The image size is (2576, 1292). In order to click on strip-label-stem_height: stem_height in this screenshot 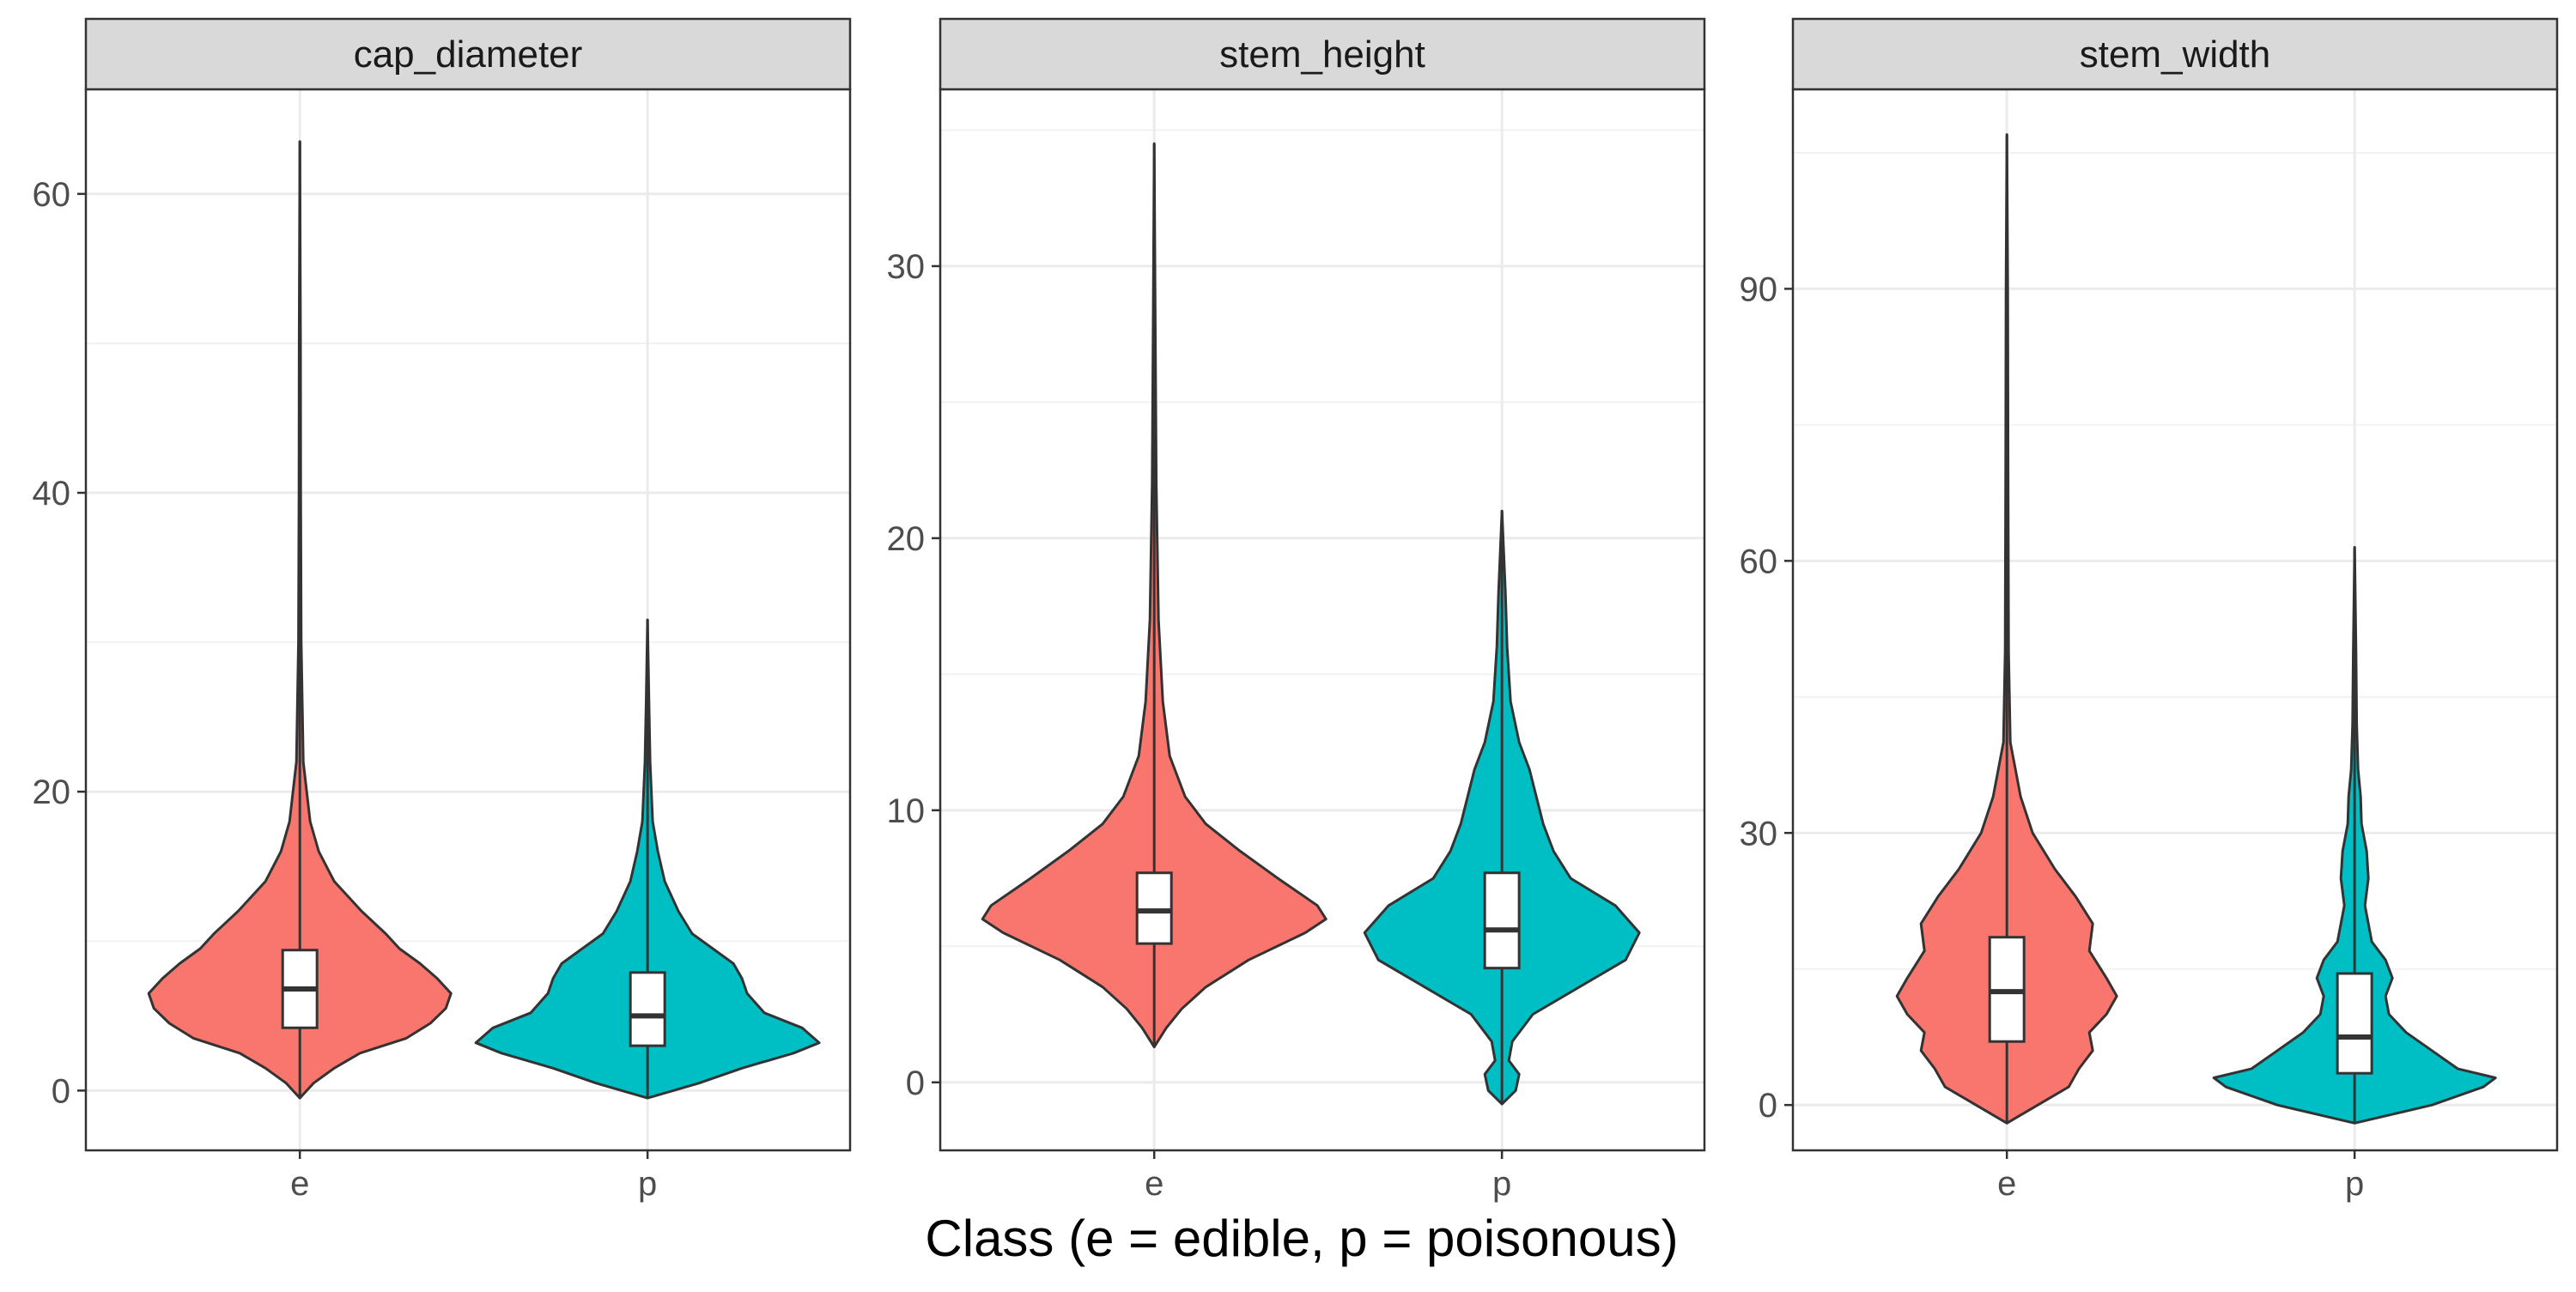, I will do `click(1322, 54)`.